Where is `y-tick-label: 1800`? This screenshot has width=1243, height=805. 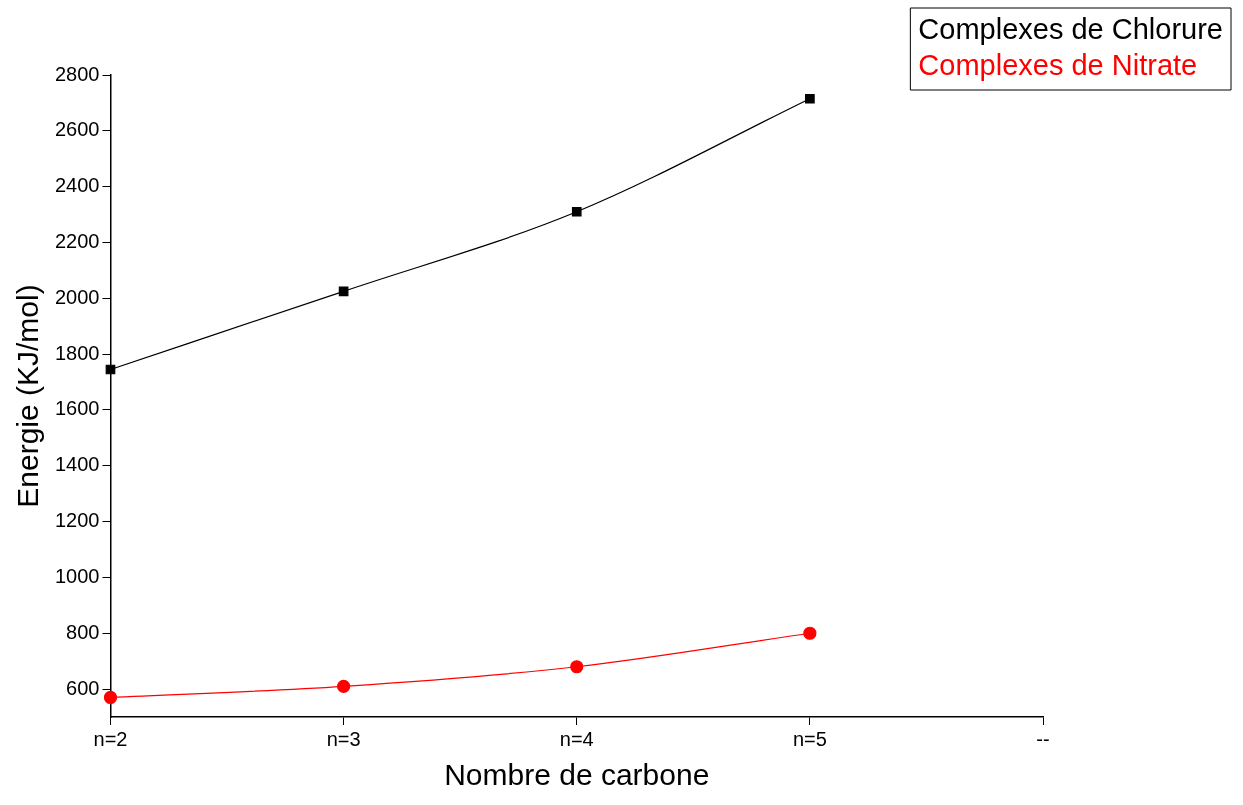 y-tick-label: 1800 is located at coordinates (77, 352).